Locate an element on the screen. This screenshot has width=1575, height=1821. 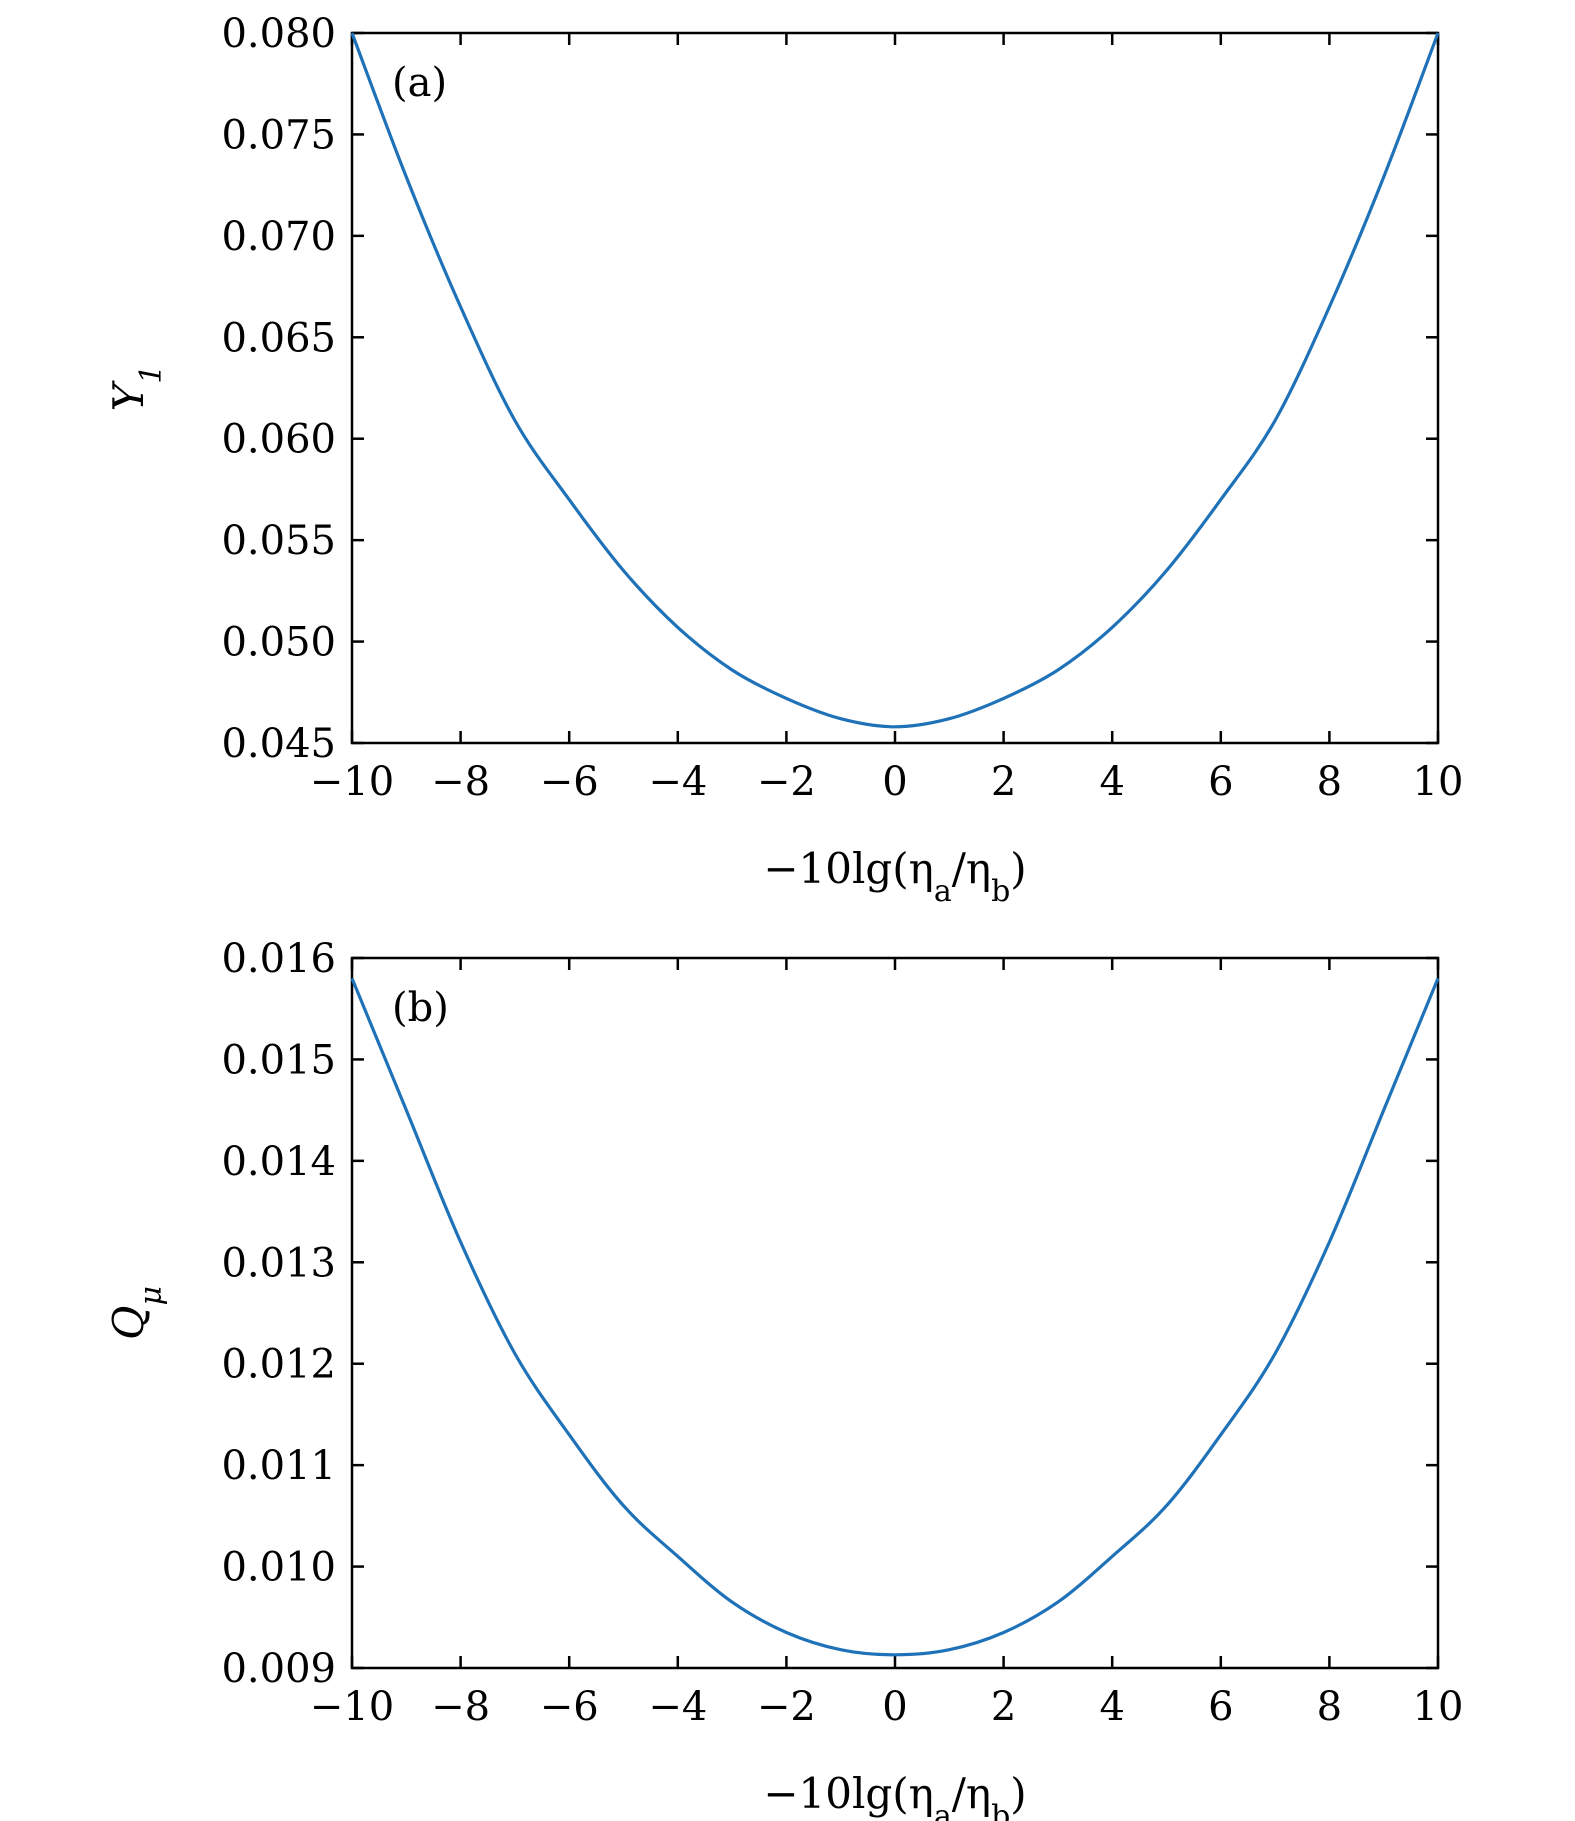
x-tick-label-b: 10 is located at coordinates (1438, 1707).